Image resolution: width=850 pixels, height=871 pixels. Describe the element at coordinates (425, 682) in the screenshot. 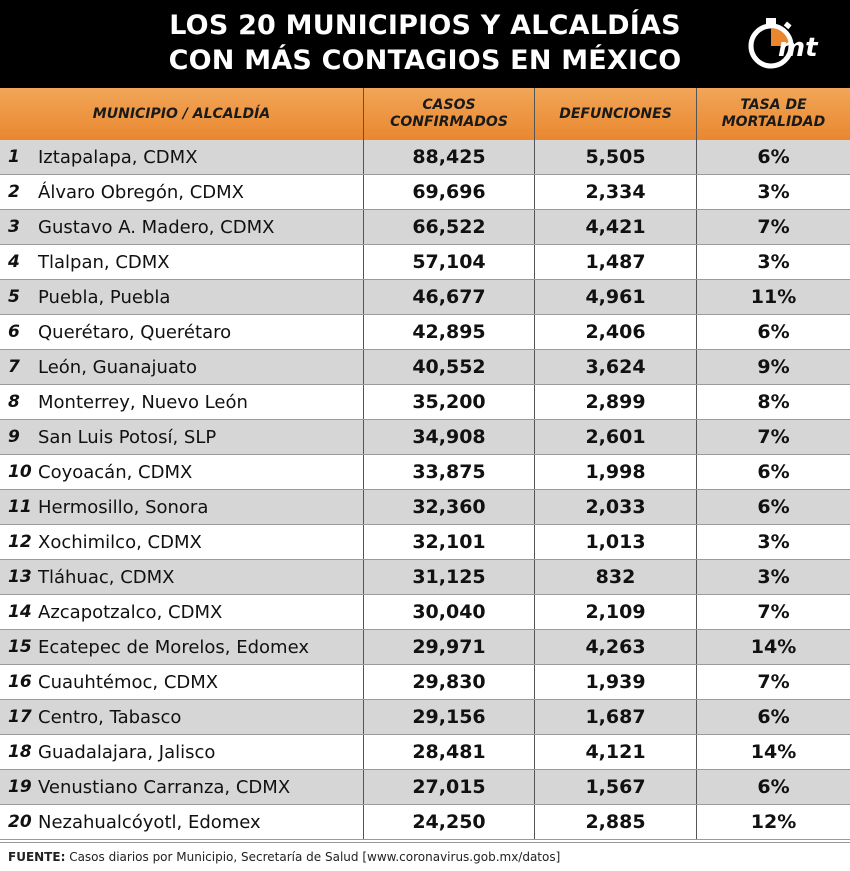

I see `table-row: 16 Cuauhtémoc, CDMX 29,830 1,939 7%` at that location.